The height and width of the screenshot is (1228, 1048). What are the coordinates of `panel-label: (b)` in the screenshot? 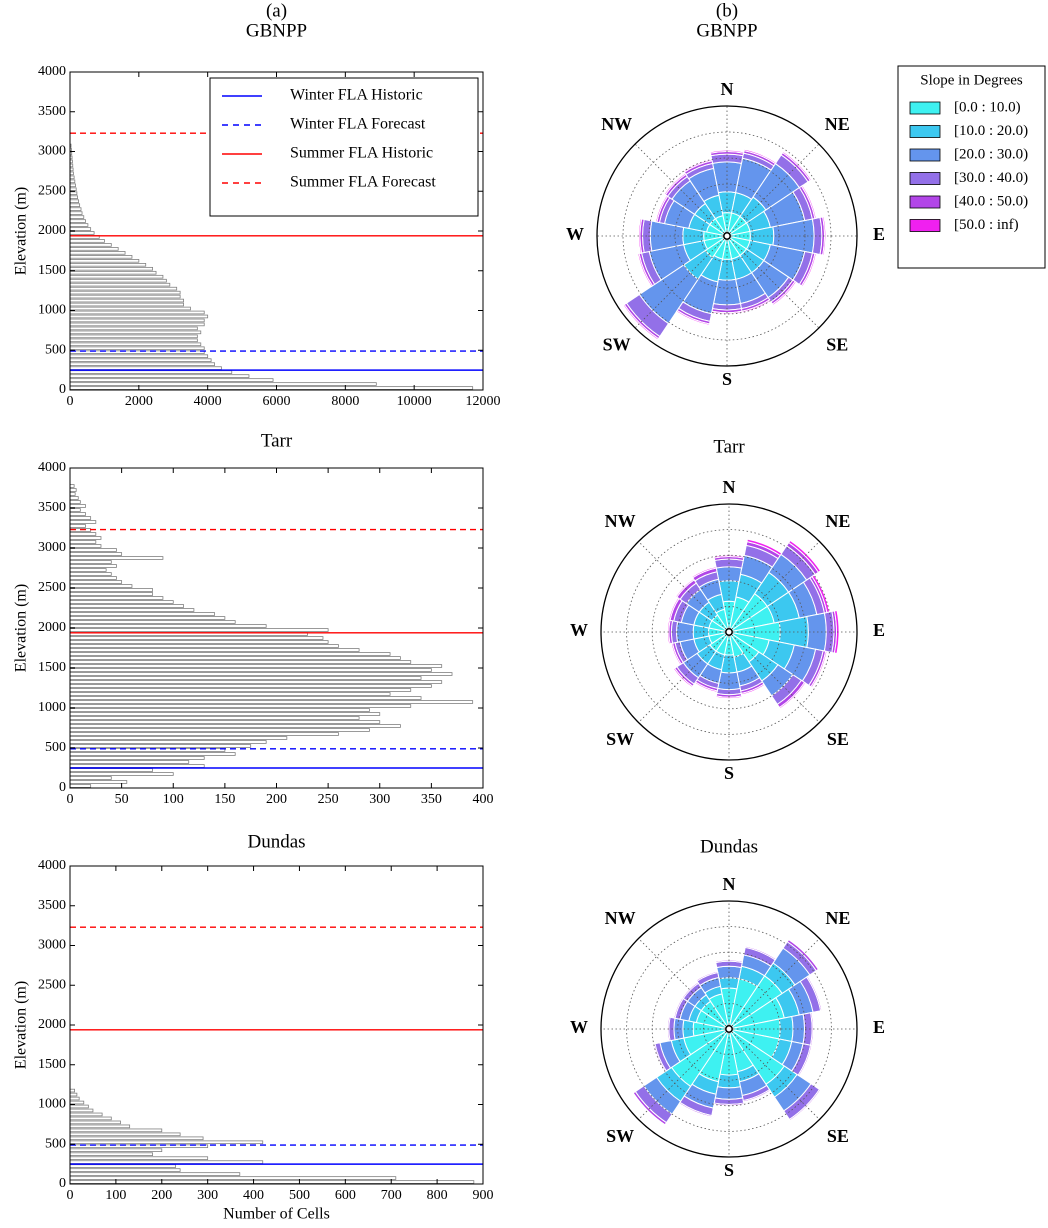 It's located at (727, 10).